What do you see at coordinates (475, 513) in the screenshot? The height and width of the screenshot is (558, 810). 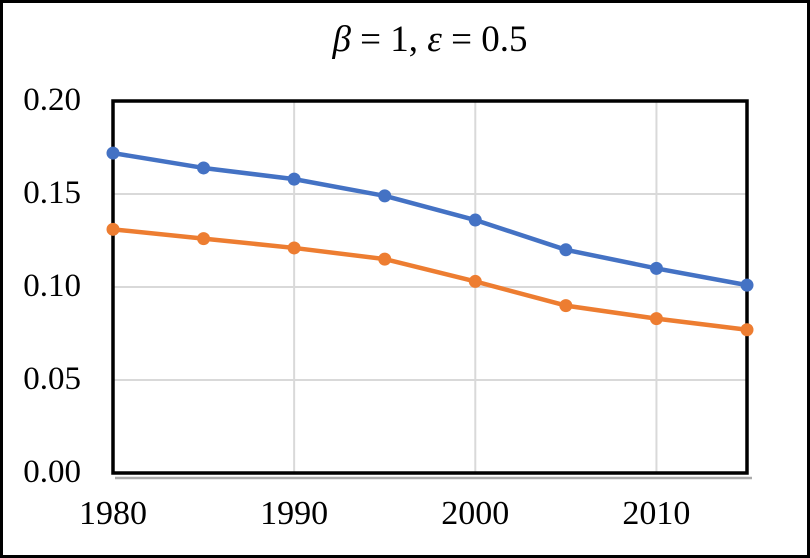 I see `x-tick-label: 2000` at bounding box center [475, 513].